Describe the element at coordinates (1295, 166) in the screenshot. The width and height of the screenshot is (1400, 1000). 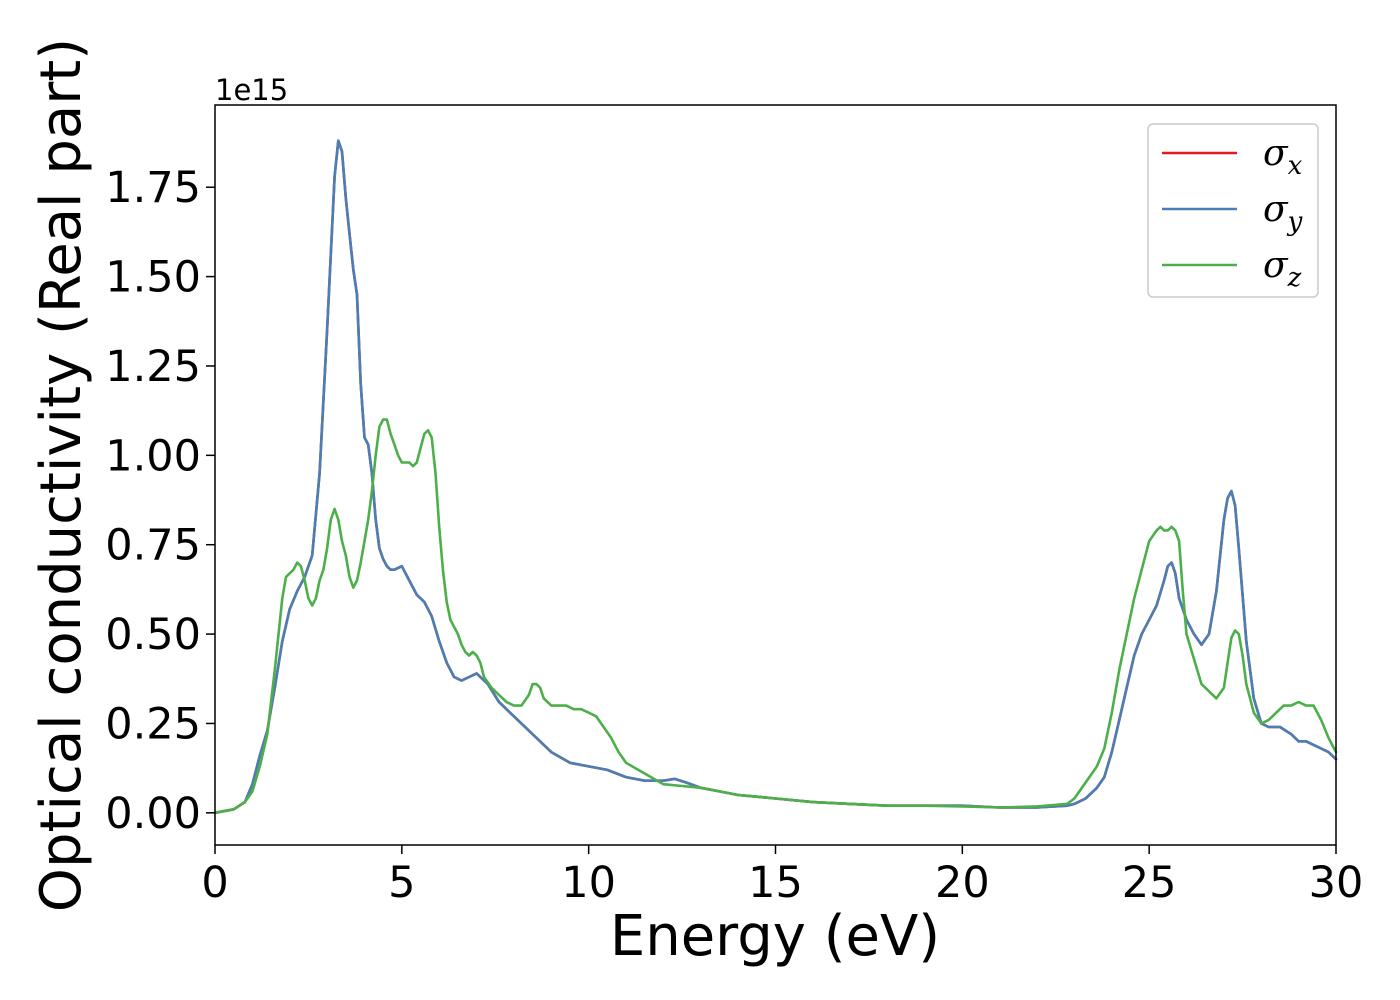
I see `legend-subscript: x` at that location.